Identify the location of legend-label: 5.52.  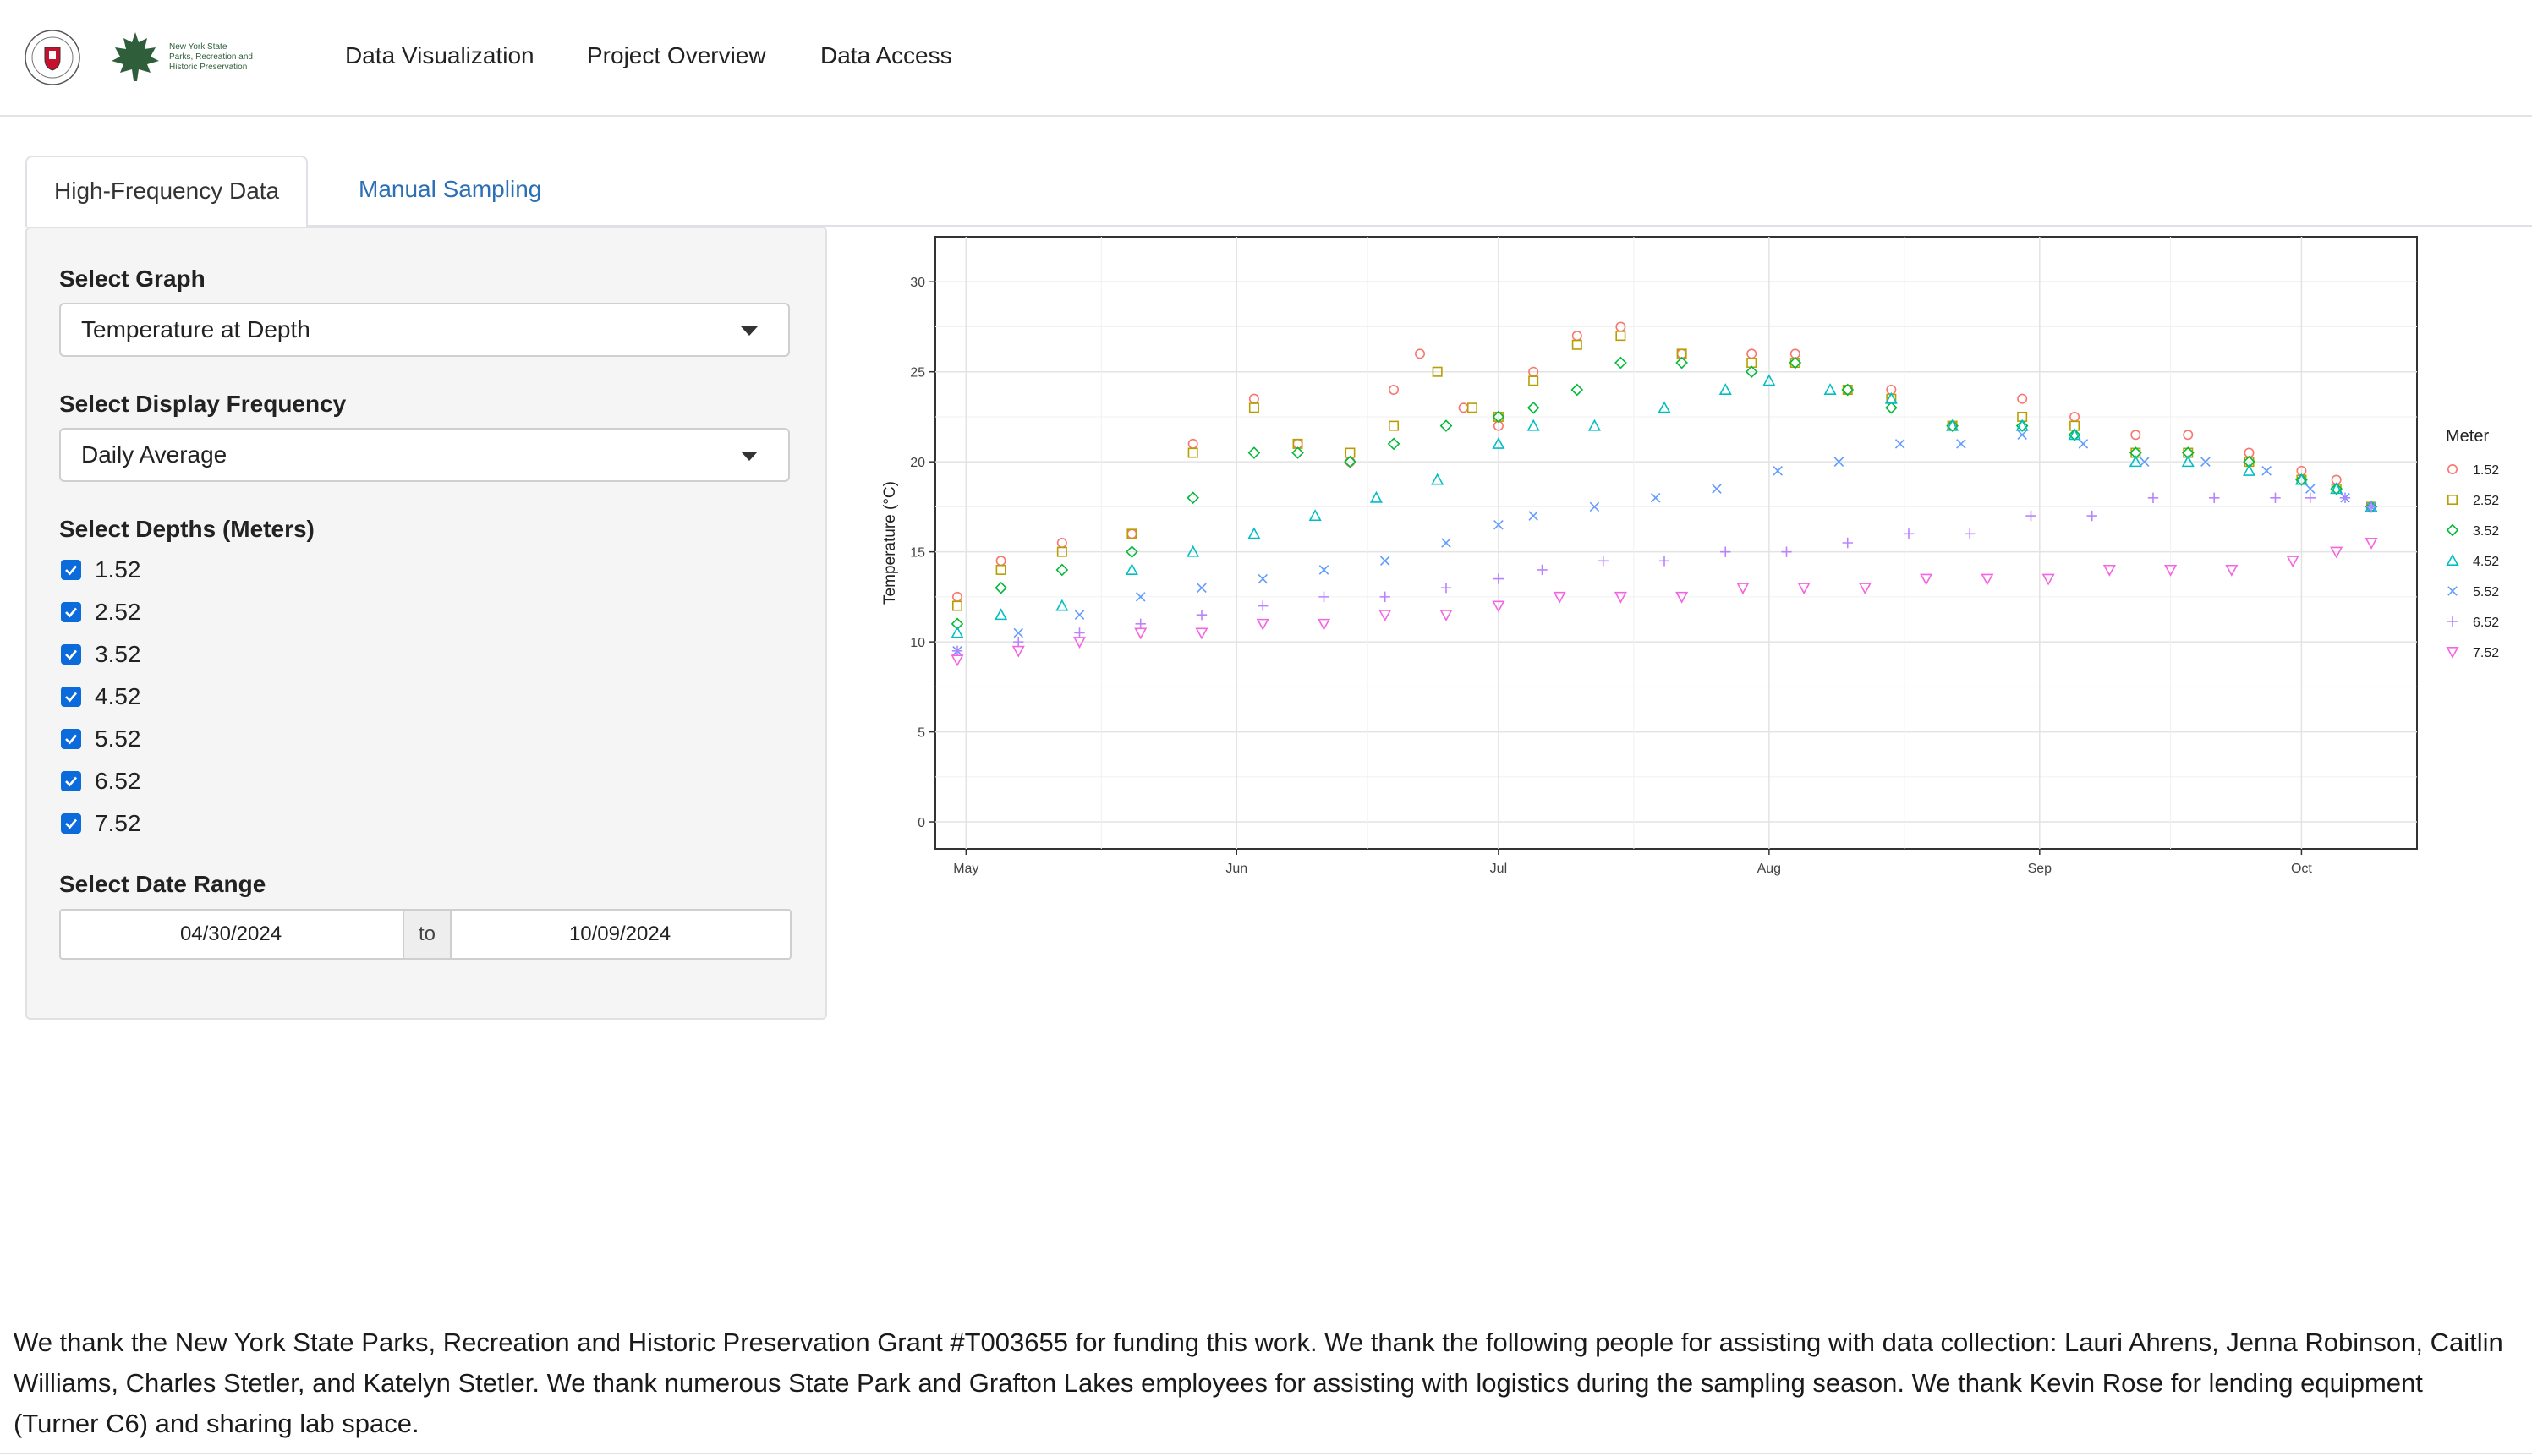
(2486, 592).